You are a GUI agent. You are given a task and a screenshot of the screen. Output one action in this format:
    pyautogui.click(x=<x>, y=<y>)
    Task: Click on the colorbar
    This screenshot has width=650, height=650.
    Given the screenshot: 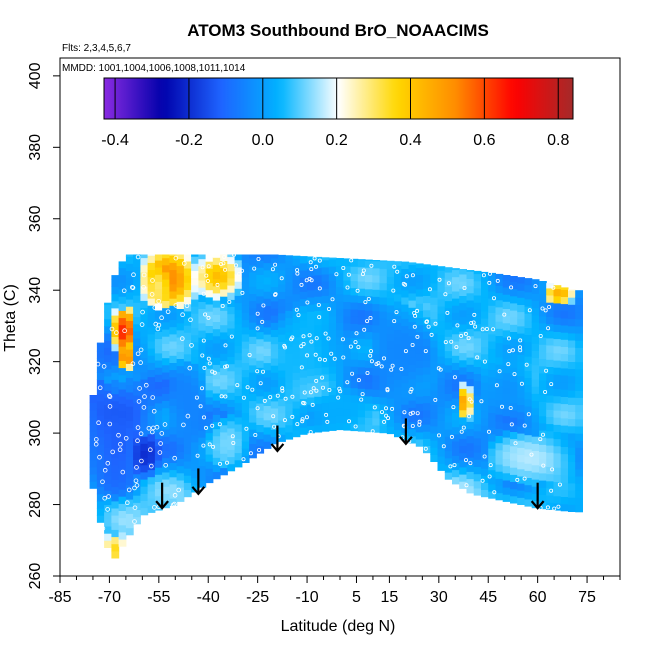 What is the action you would take?
    pyautogui.click(x=338, y=98)
    